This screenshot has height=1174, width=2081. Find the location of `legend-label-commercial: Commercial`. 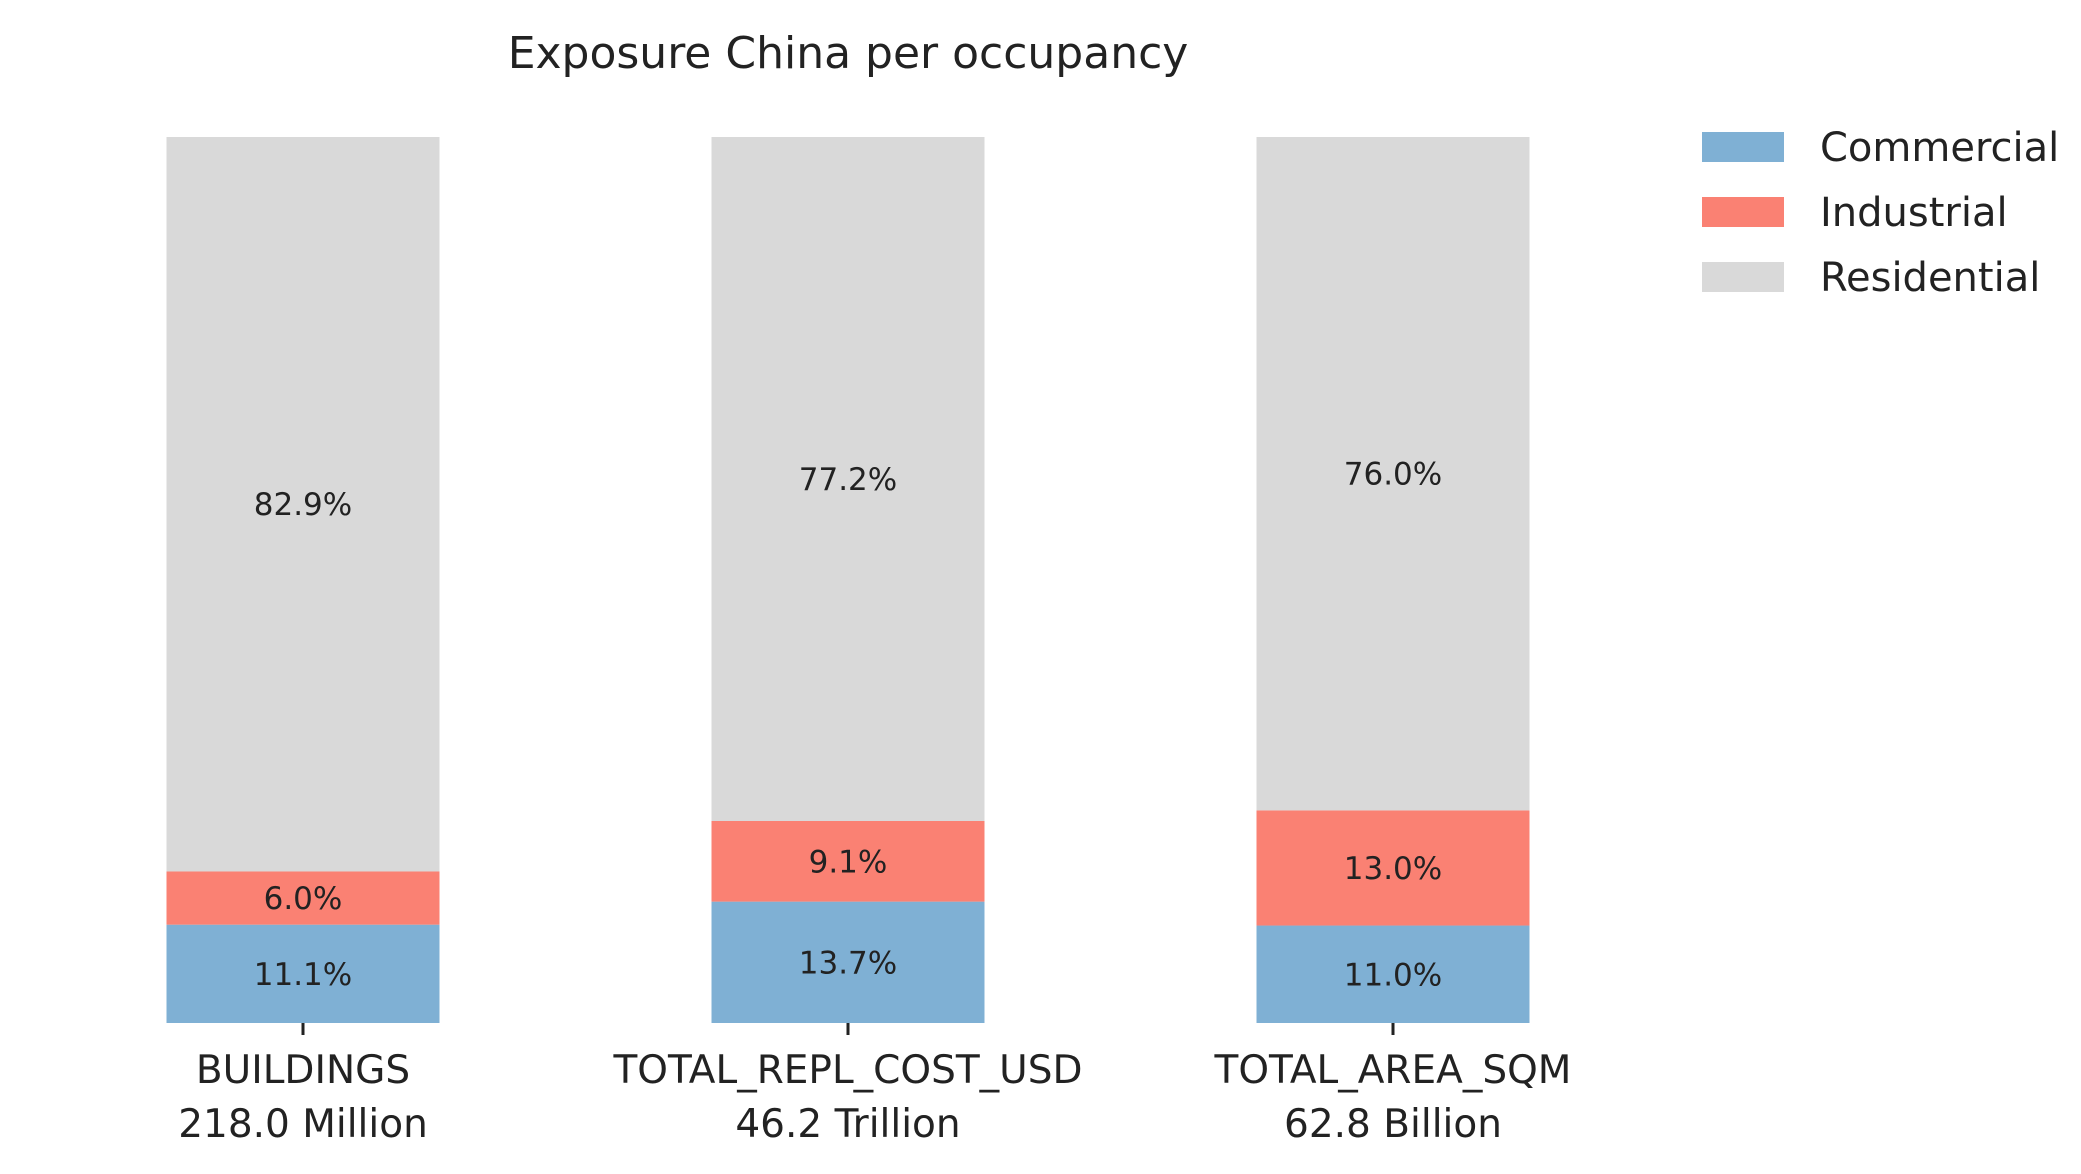

legend-label-commercial: Commercial is located at coordinates (1939, 148).